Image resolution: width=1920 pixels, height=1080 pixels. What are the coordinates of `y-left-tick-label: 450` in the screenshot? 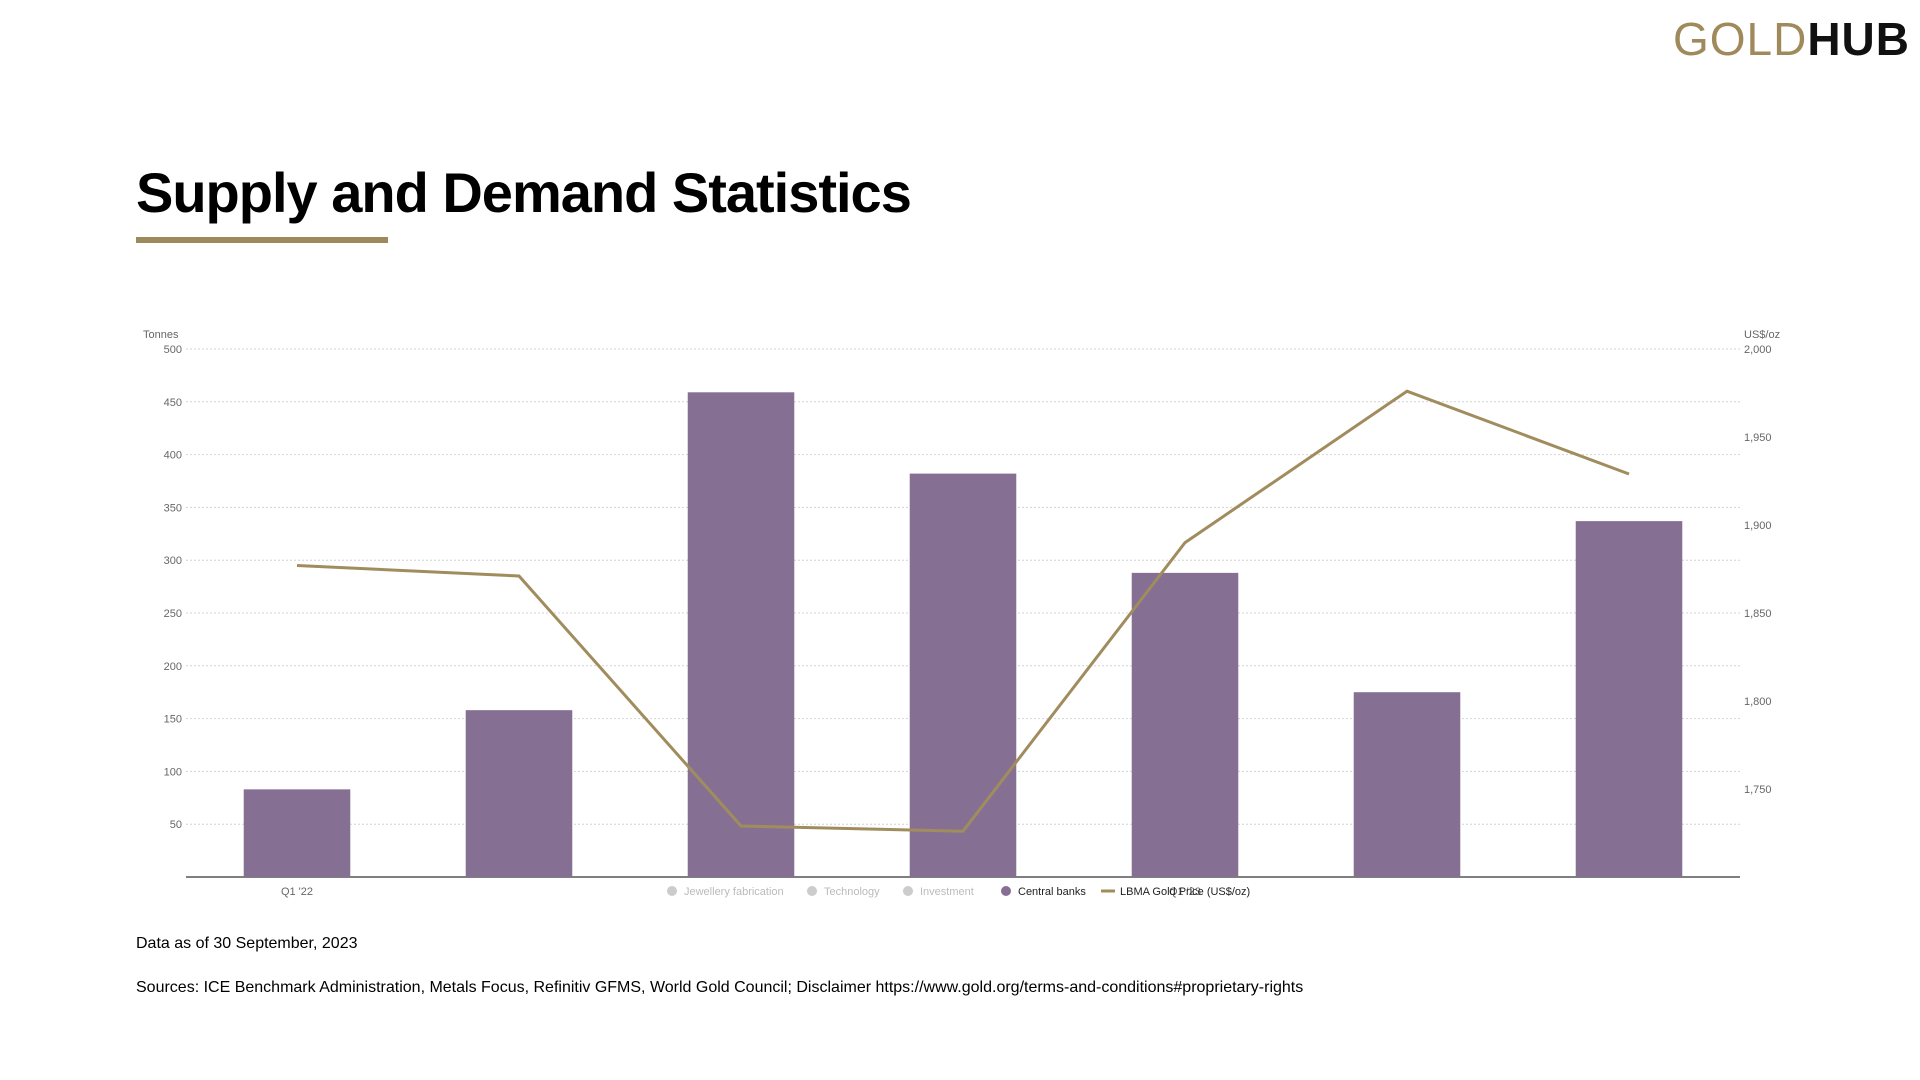 It's located at (173, 403).